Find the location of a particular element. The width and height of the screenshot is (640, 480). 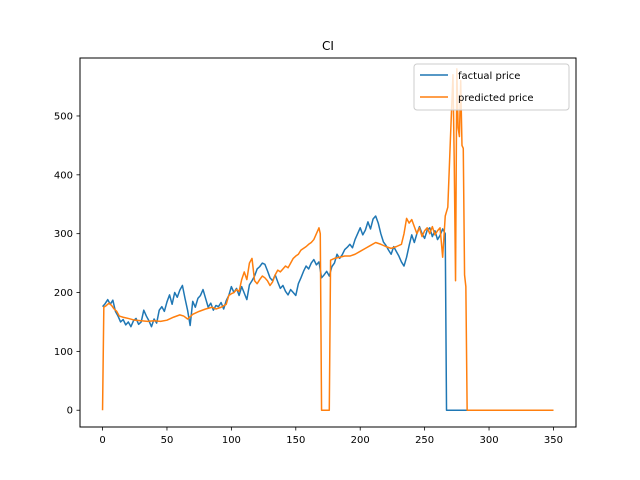

x-tick-label: 50 is located at coordinates (167, 440).